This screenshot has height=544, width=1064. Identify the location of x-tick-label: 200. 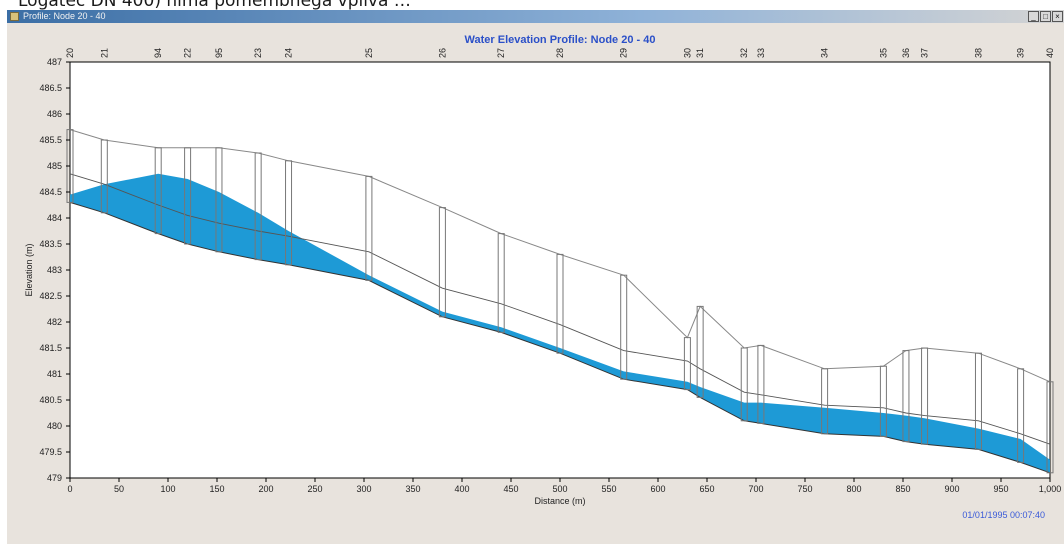
(265, 489).